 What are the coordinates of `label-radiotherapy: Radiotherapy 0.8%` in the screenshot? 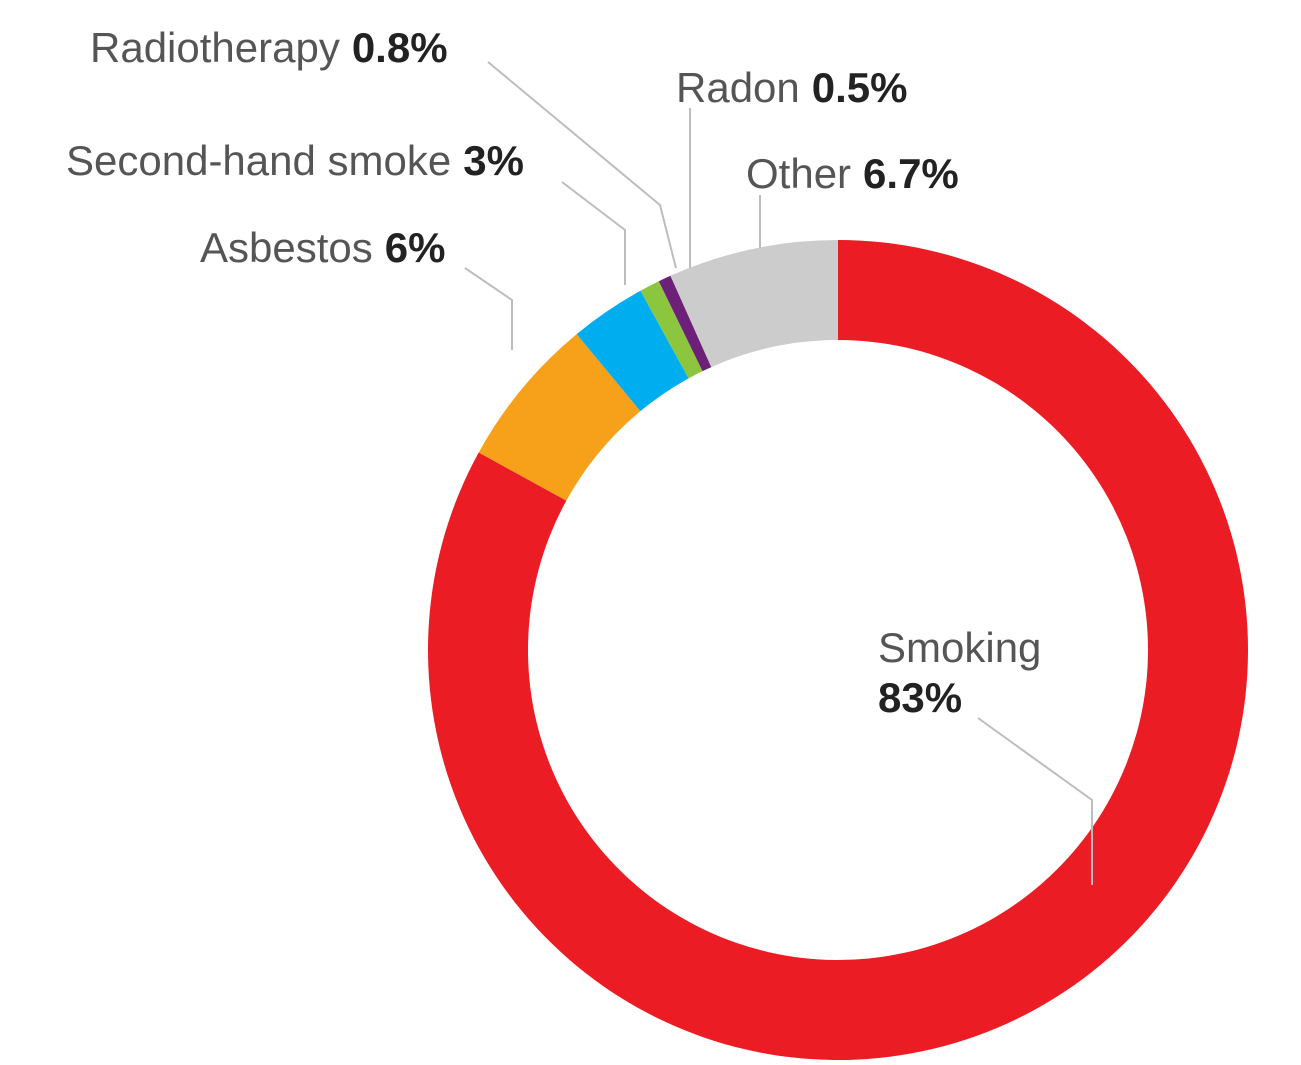 It's located at (269, 47).